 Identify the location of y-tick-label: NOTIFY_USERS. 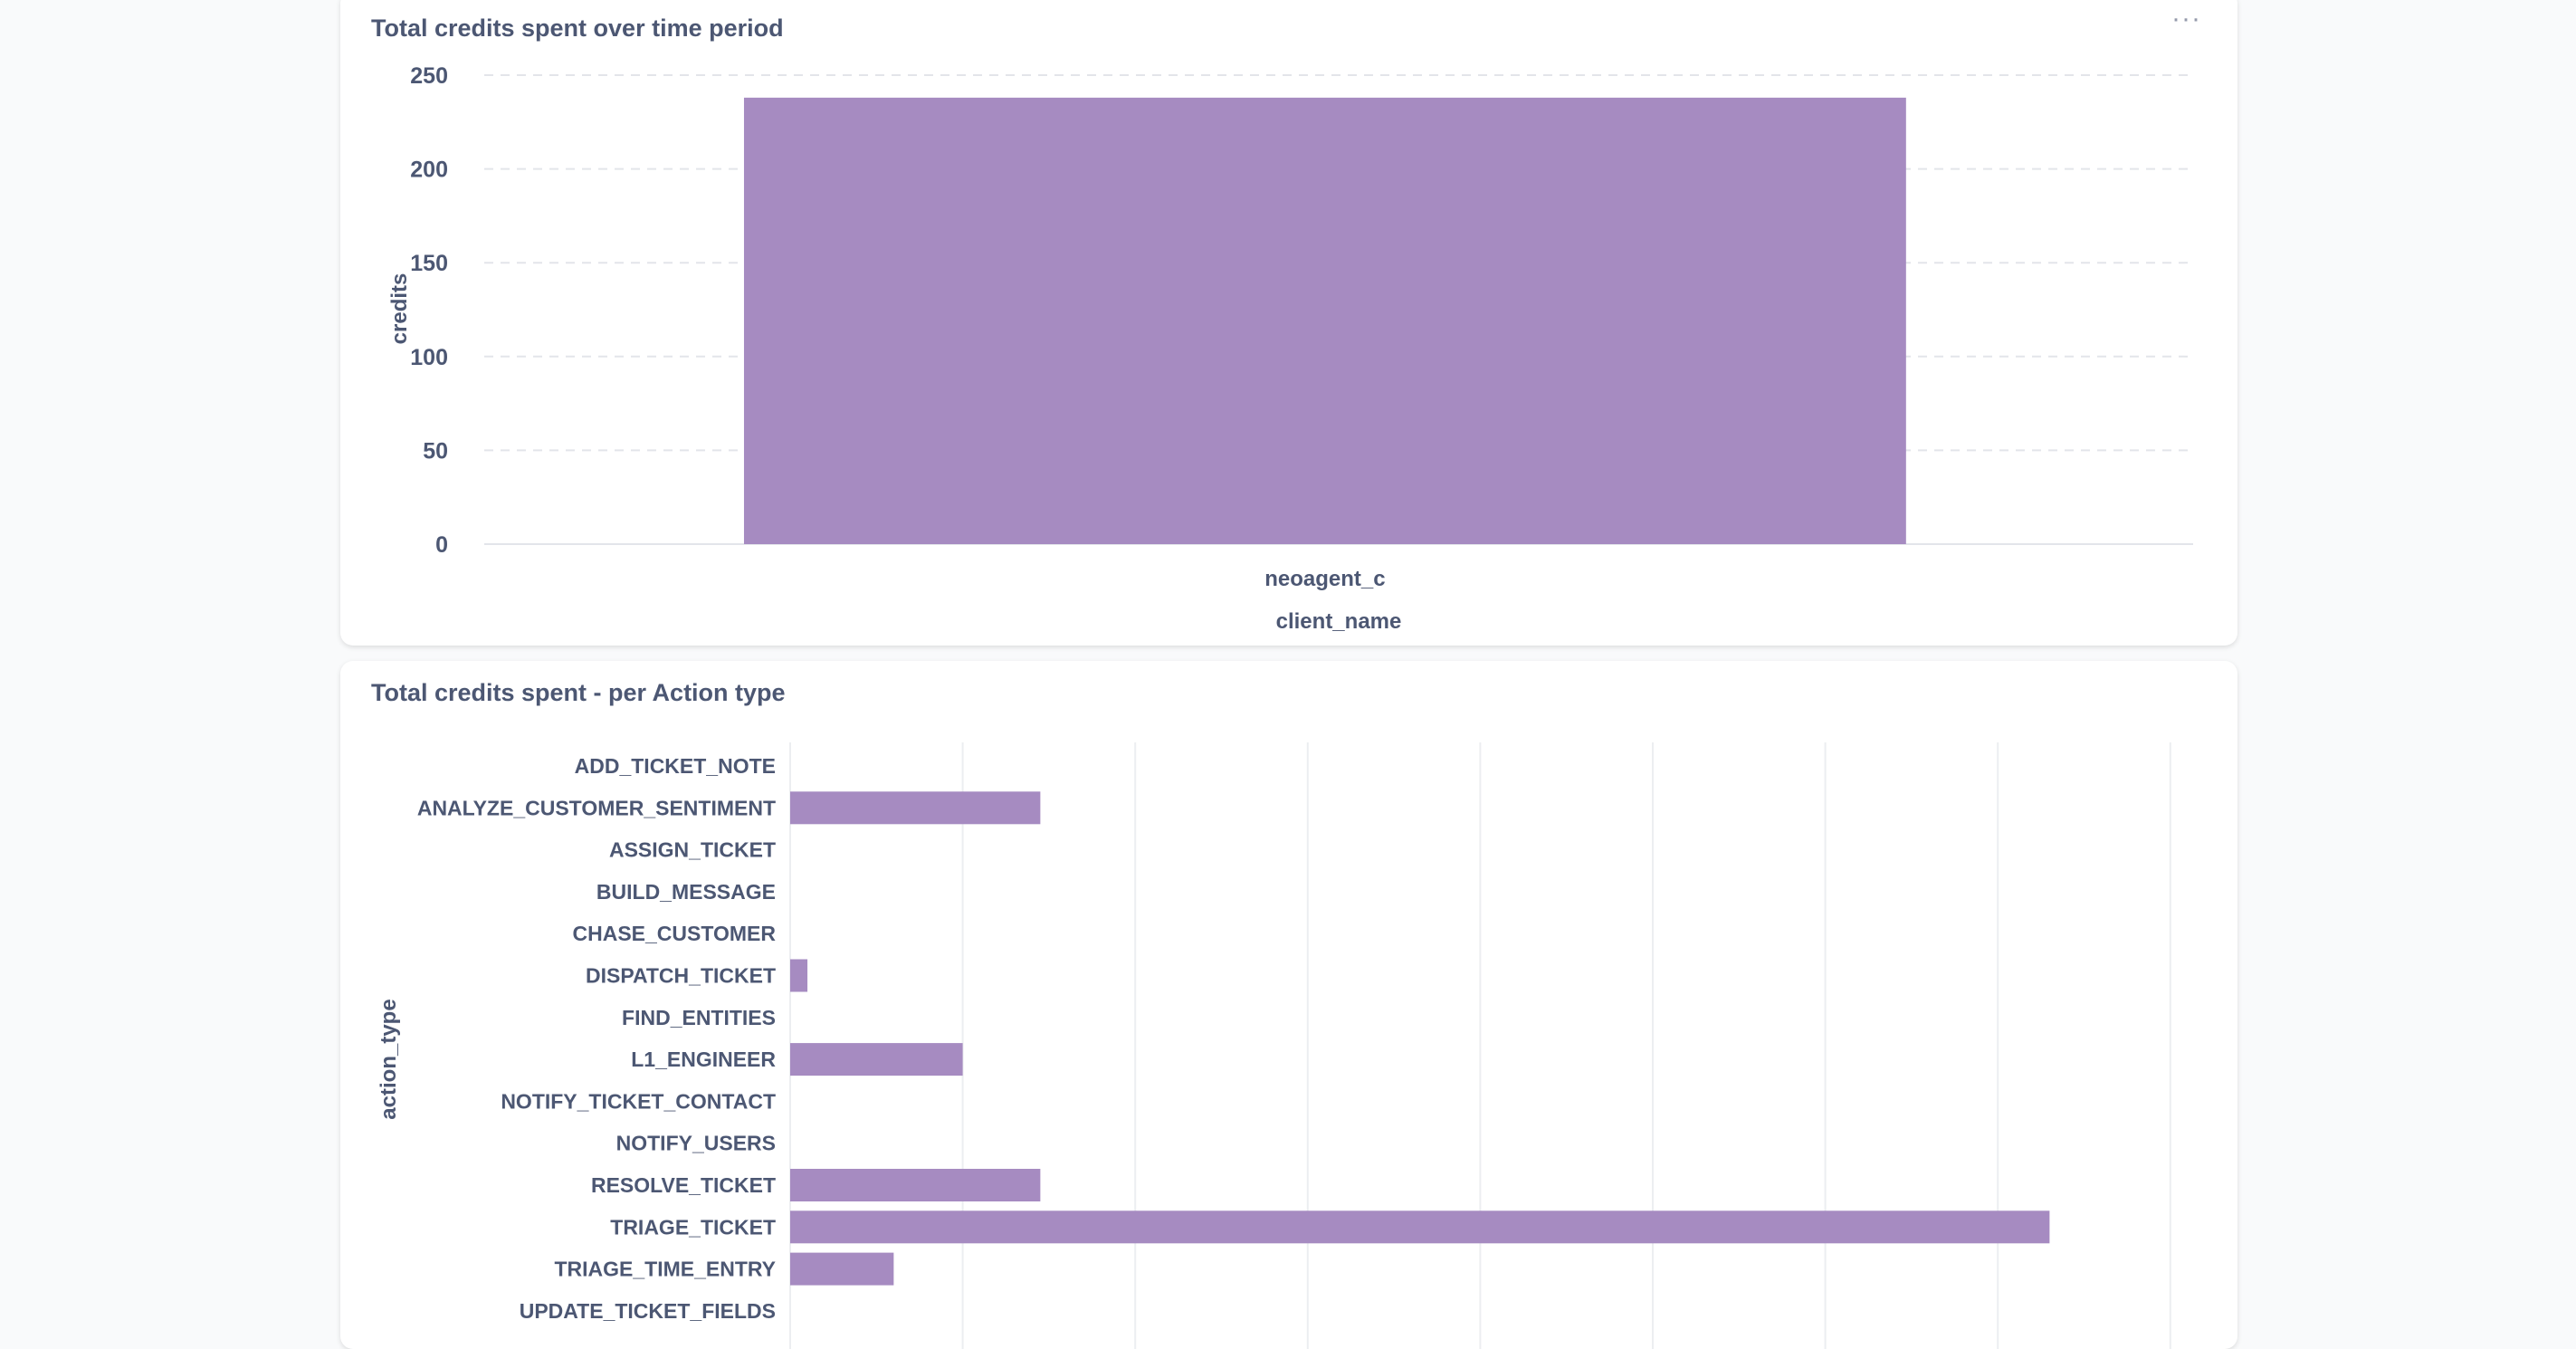
(696, 1143).